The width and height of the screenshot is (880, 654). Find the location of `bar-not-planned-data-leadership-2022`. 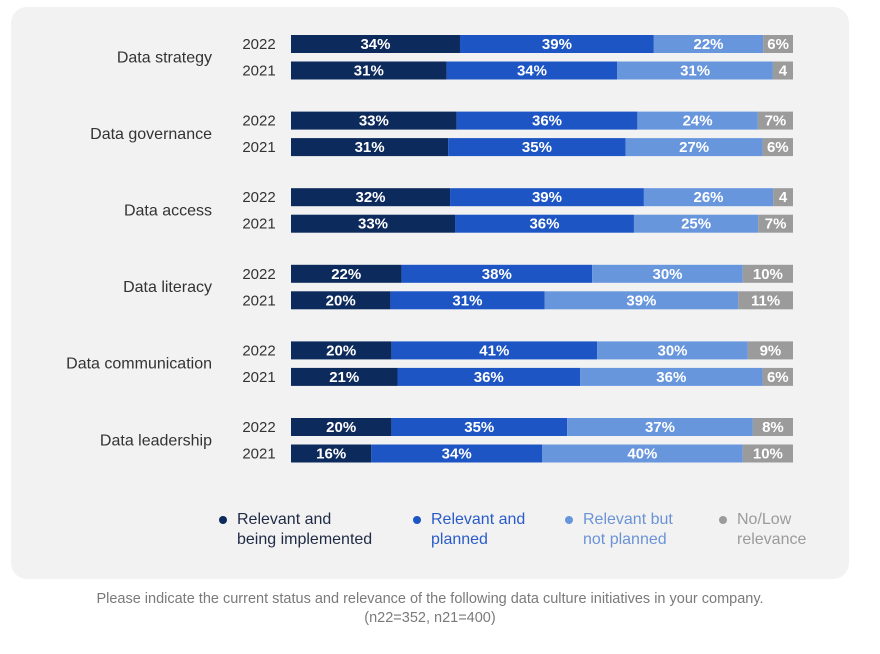

bar-not-planned-data-leadership-2022 is located at coordinates (660, 427).